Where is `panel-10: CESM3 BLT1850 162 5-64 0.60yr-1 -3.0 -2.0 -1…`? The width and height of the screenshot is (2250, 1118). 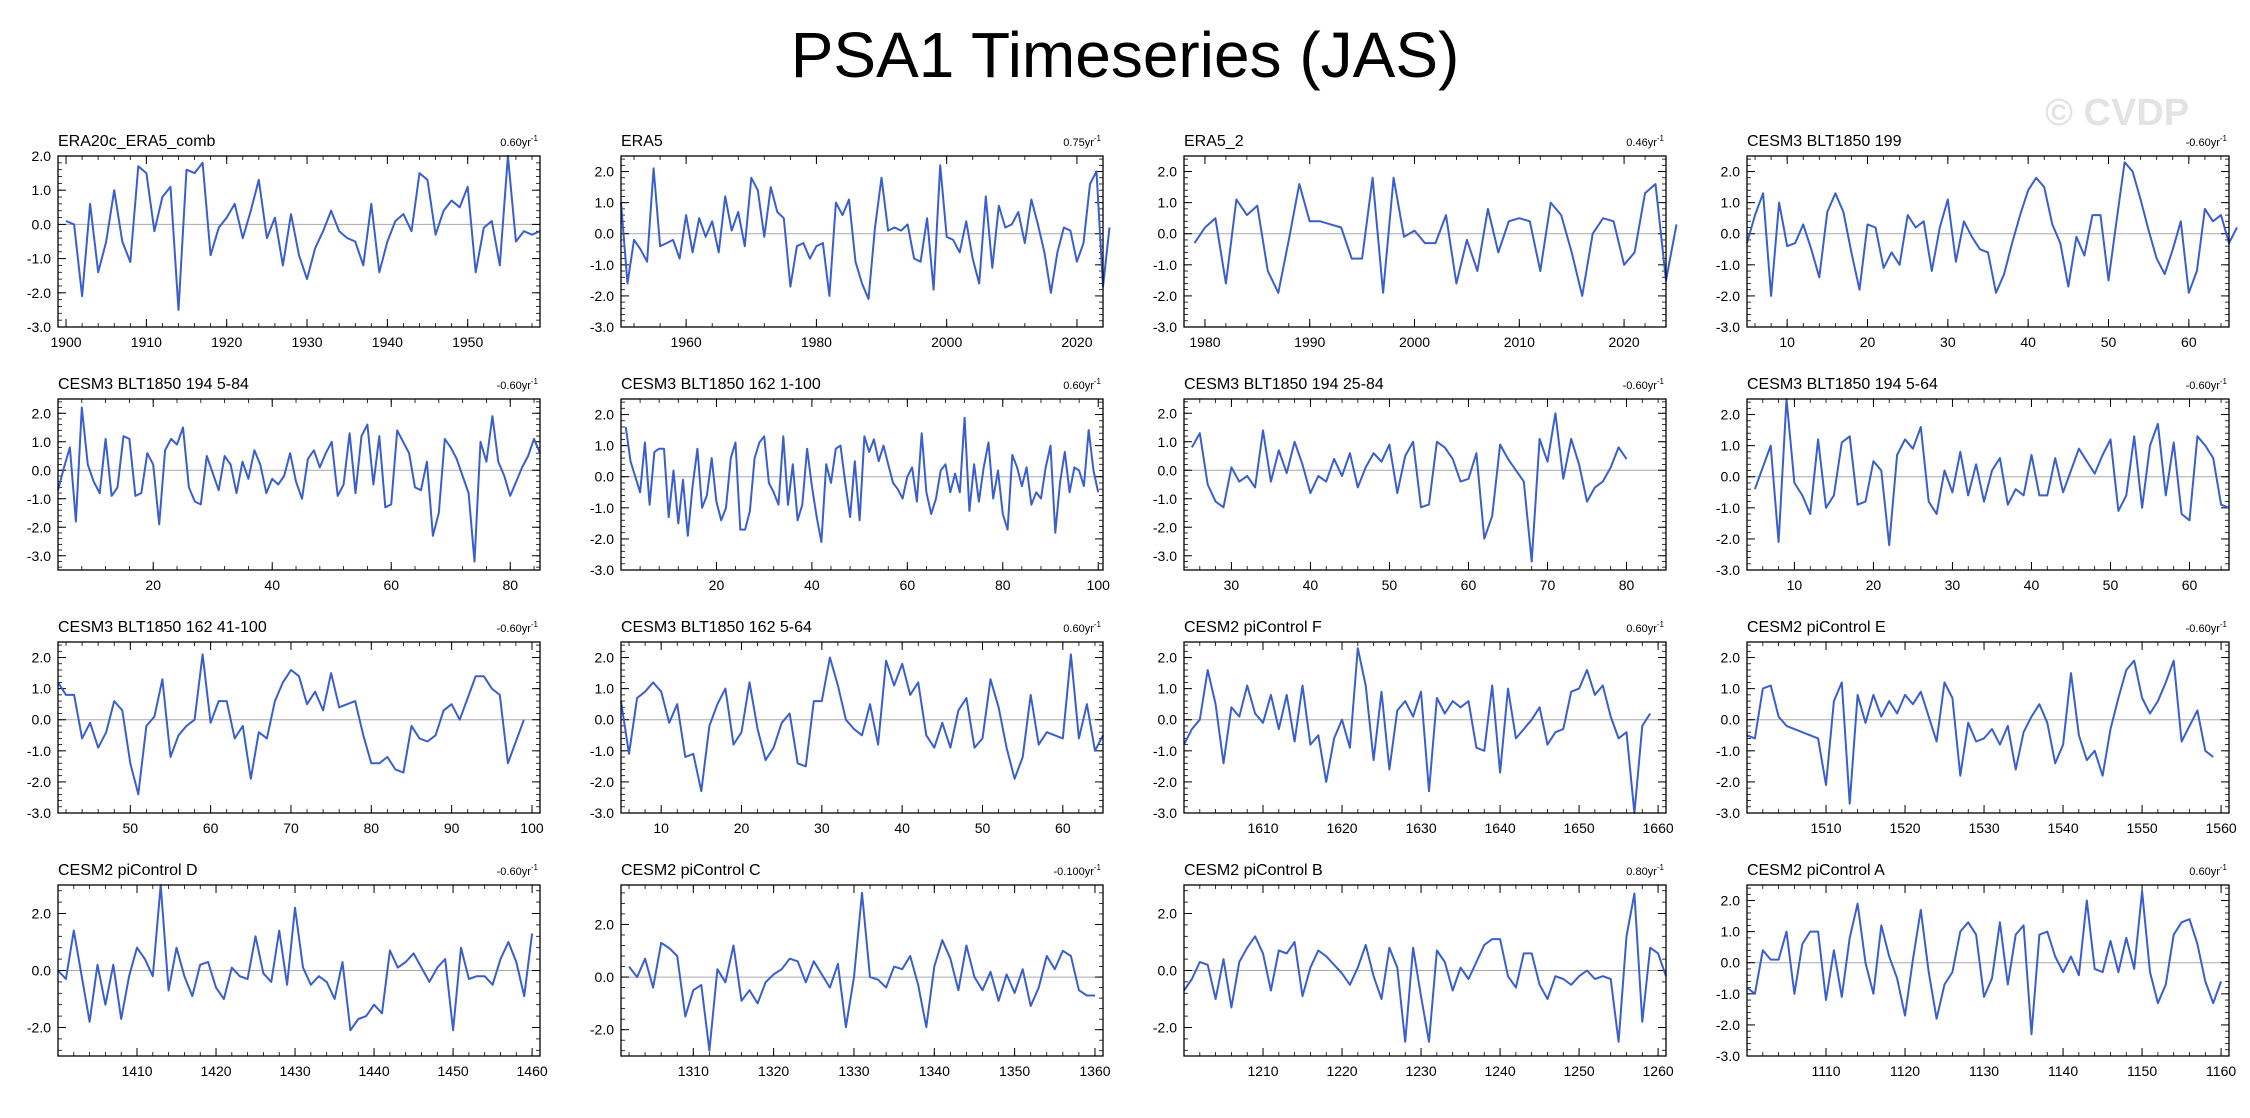
panel-10: CESM3 BLT1850 162 5-64 0.60yr-1 -3.0 -2.0 -1… is located at coordinates (847, 727).